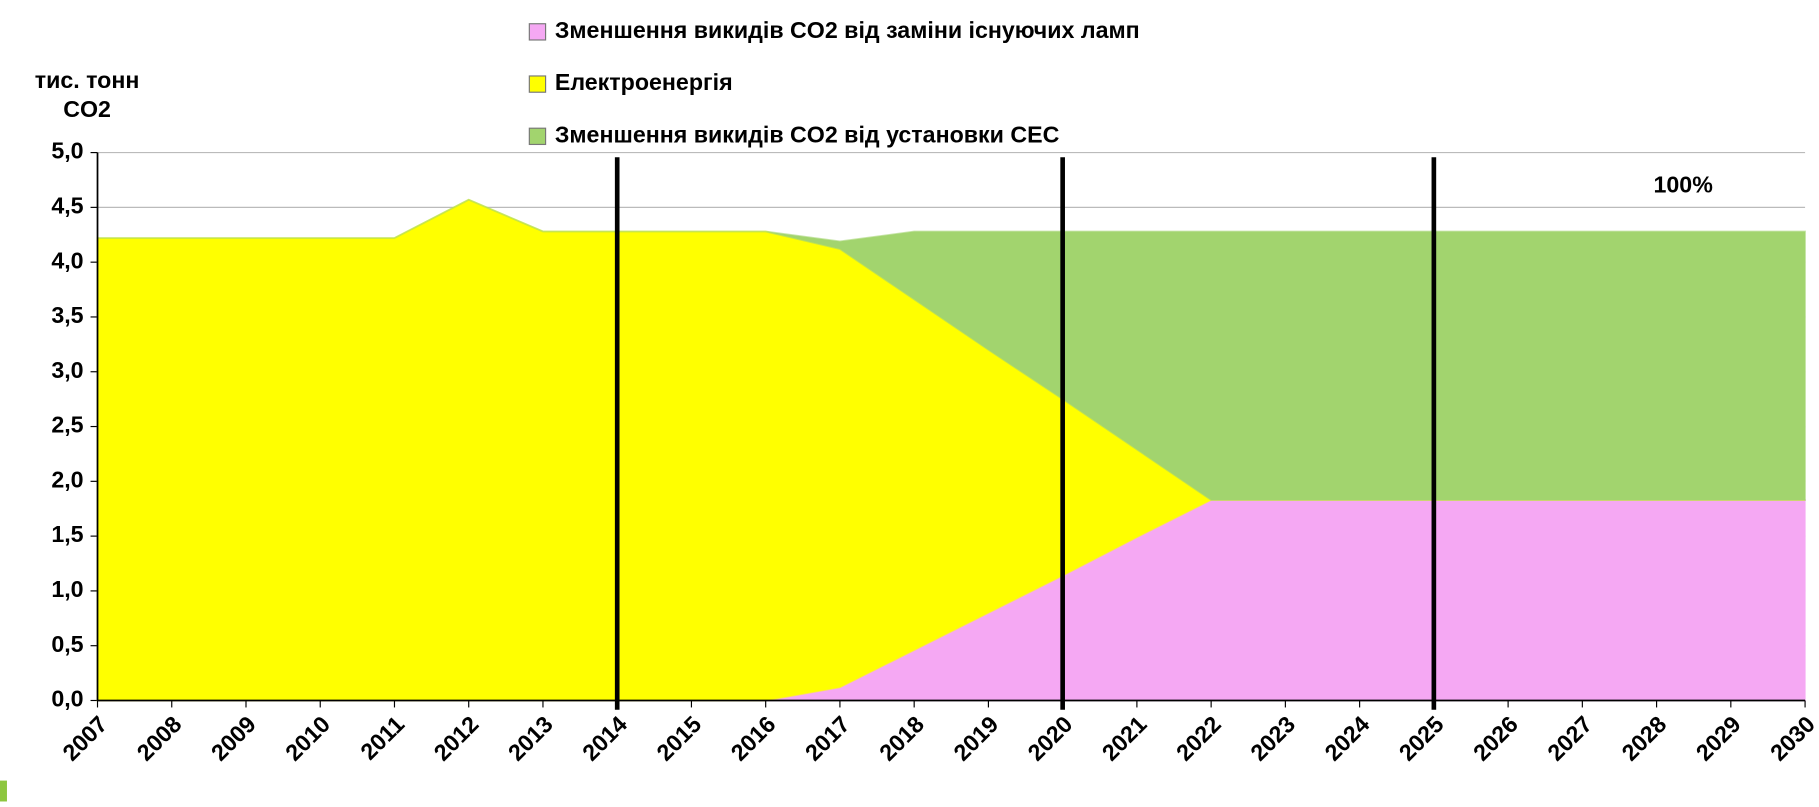 This screenshot has width=1819, height=807. Describe the element at coordinates (67, 151) in the screenshot. I see `y-tick-label: 5,0` at that location.